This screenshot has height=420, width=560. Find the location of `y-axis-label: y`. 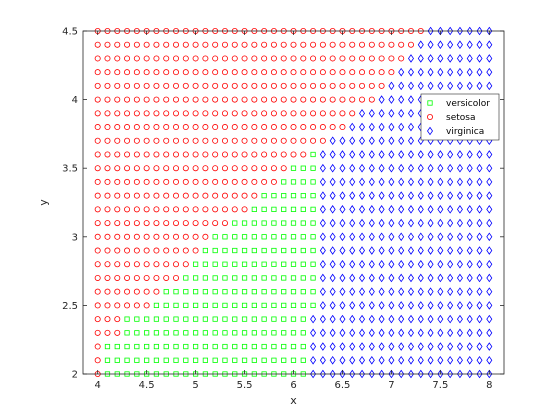

y-axis-label: y is located at coordinates (43, 202).